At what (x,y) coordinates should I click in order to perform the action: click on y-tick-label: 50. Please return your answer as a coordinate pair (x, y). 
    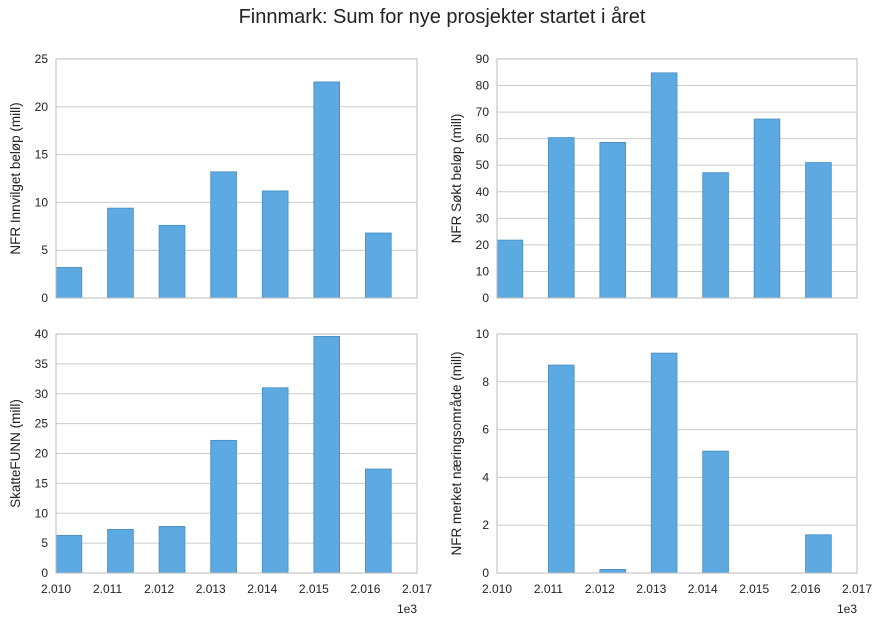
    Looking at the image, I should click on (483, 165).